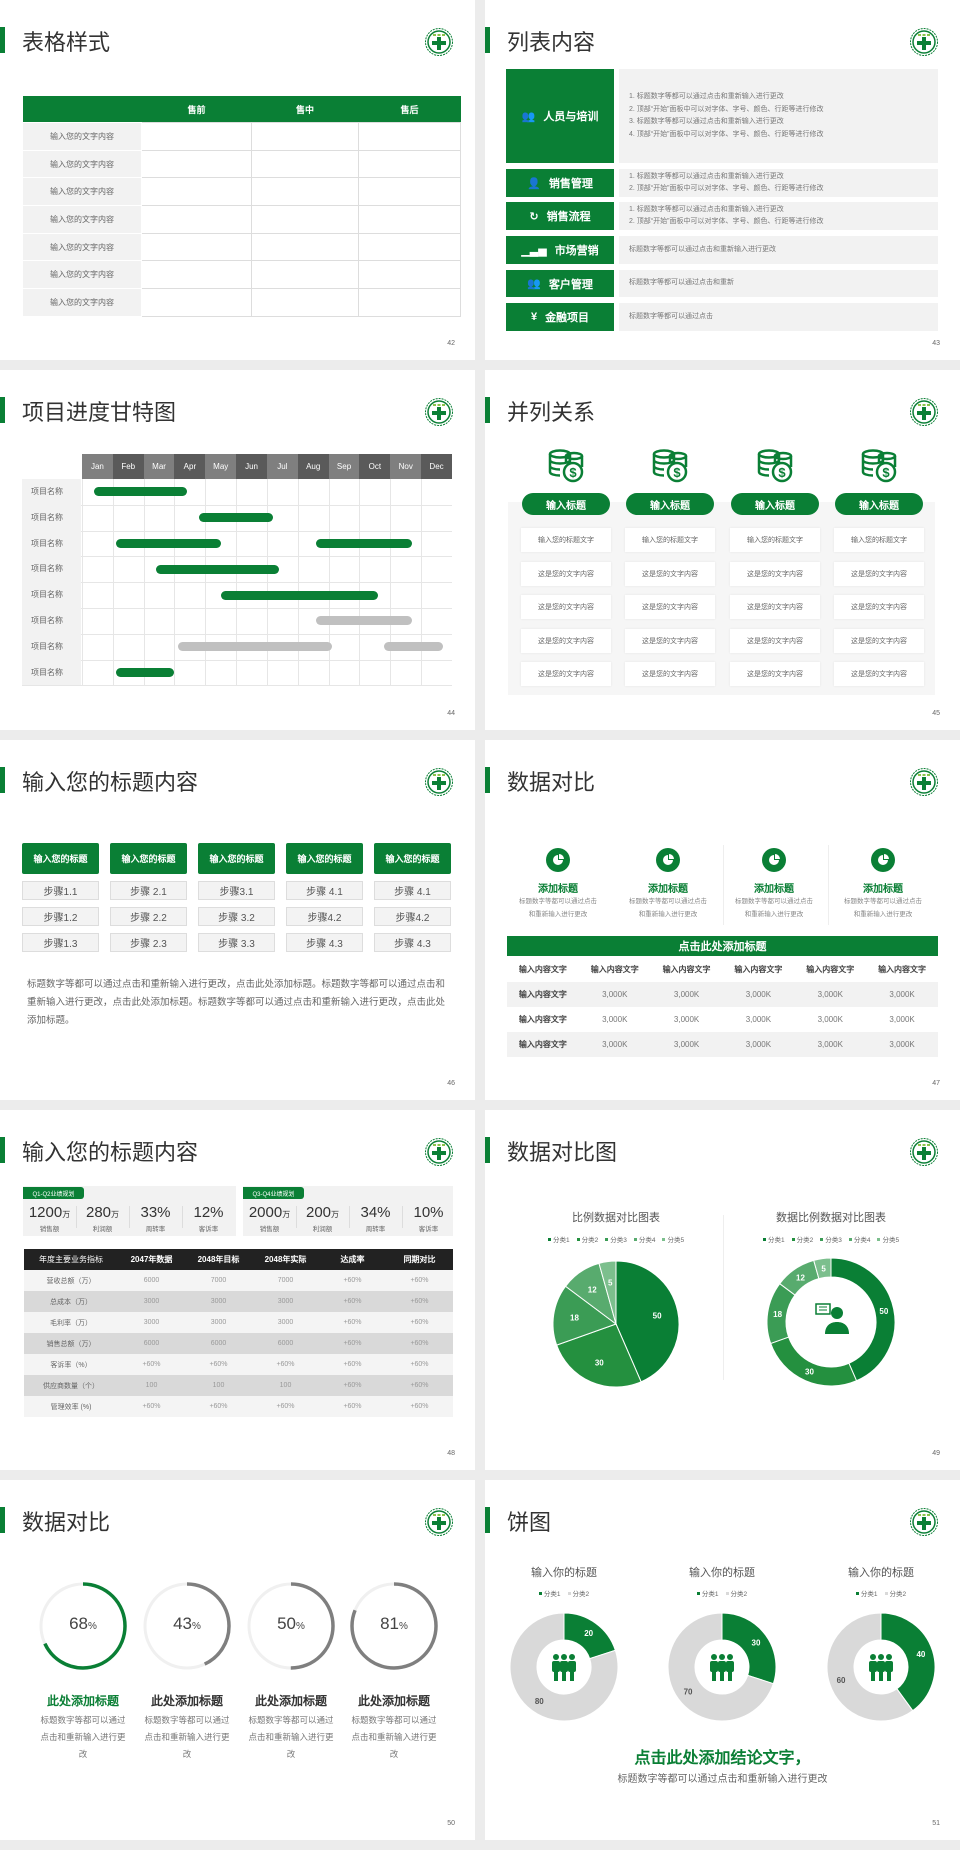 The width and height of the screenshot is (960, 1850). What do you see at coordinates (60, 942) in the screenshot?
I see `step-box: 步骤1.3` at bounding box center [60, 942].